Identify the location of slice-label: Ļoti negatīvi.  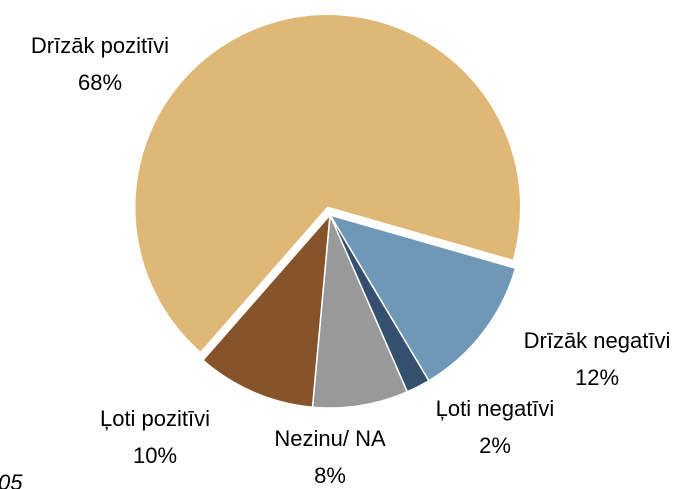
(495, 408).